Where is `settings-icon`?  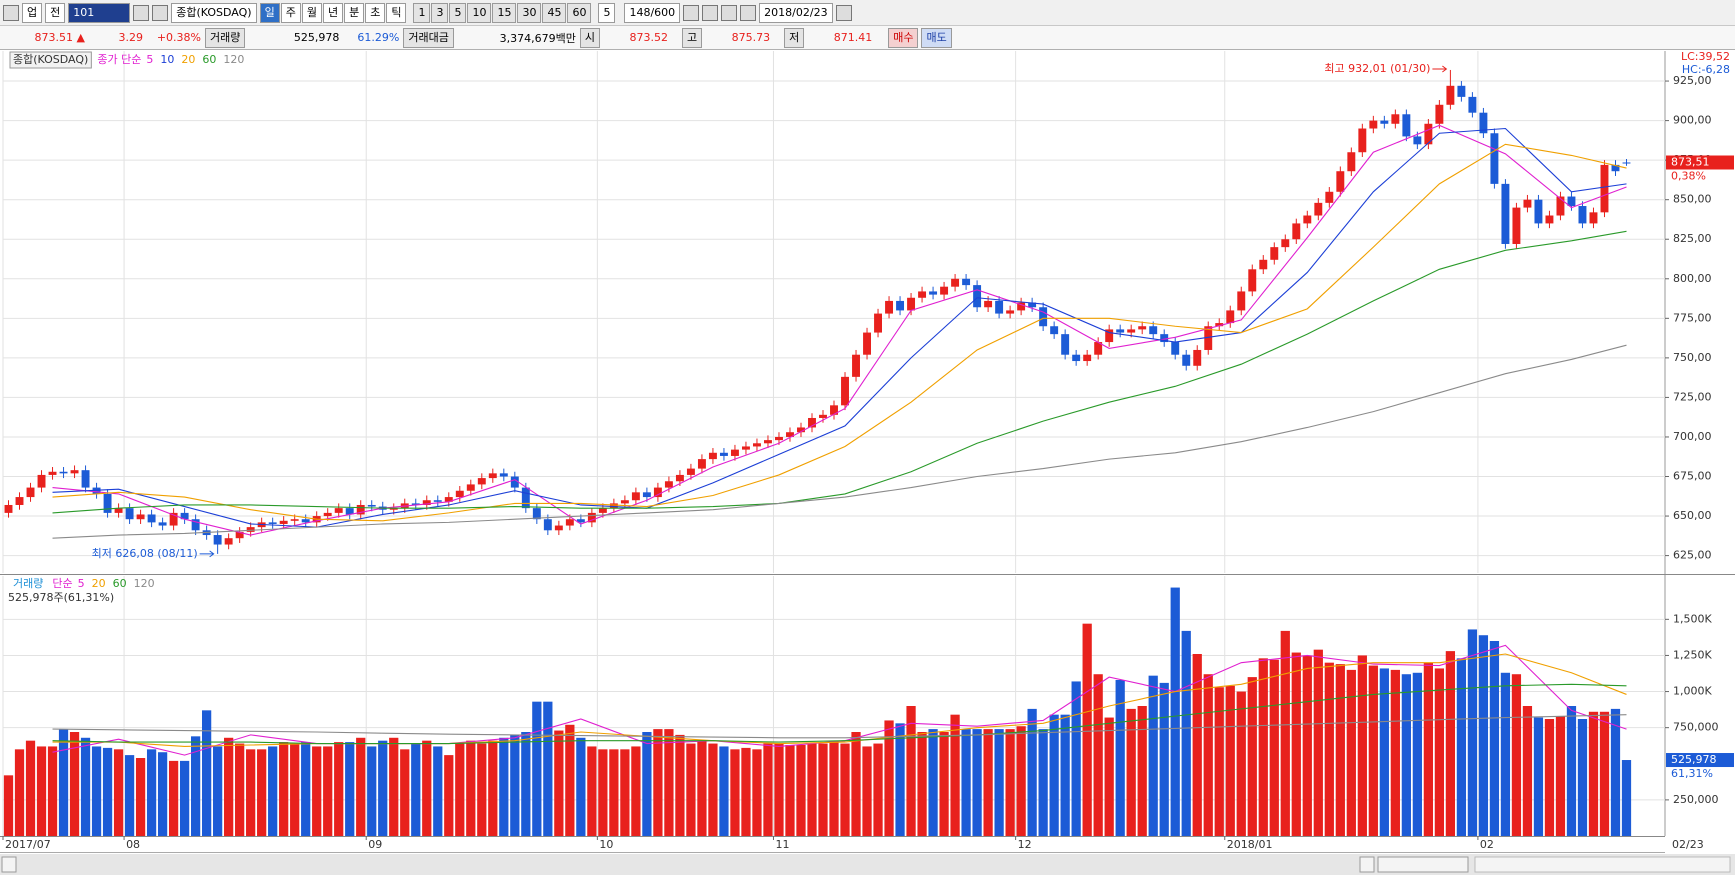 settings-icon is located at coordinates (748, 12).